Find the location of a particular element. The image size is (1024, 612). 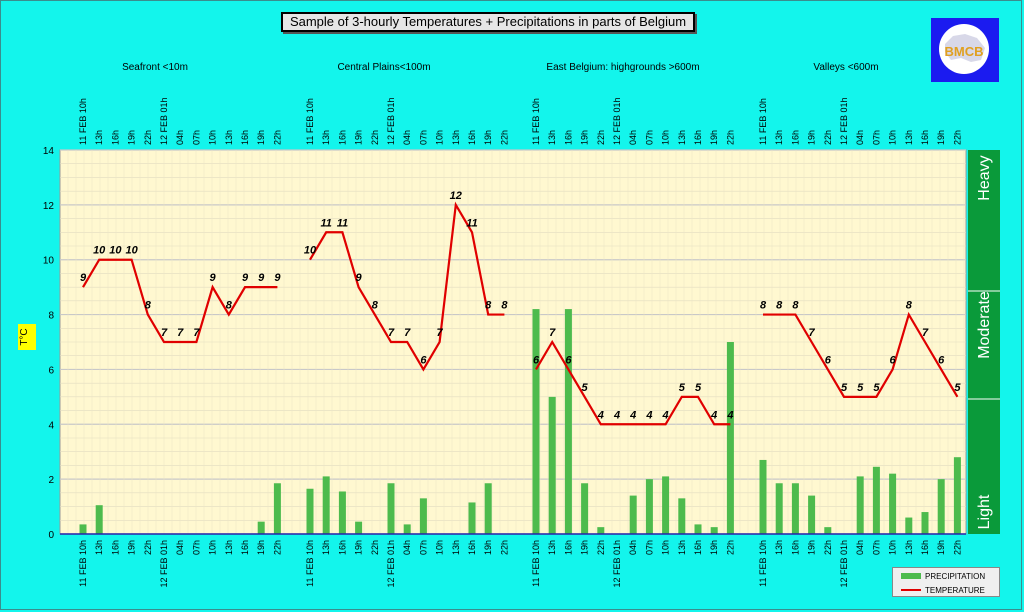

region-label: Central Plains<100m is located at coordinates (383, 67).